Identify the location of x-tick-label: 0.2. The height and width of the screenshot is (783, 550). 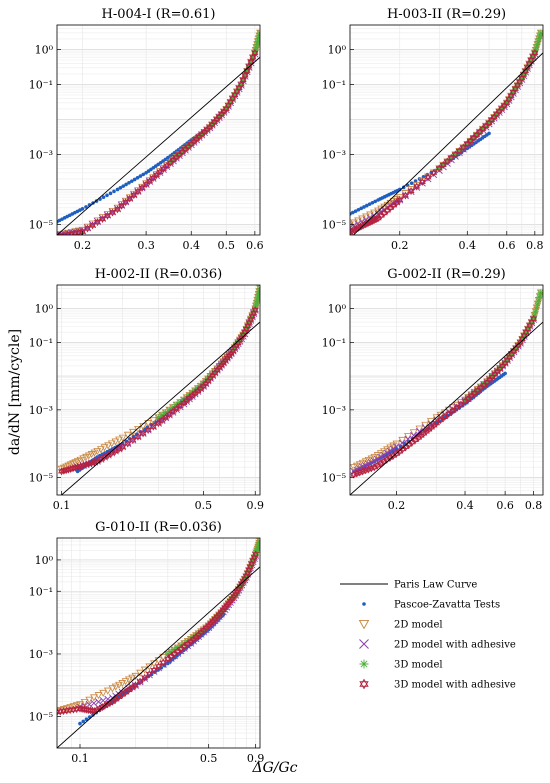
(83, 245).